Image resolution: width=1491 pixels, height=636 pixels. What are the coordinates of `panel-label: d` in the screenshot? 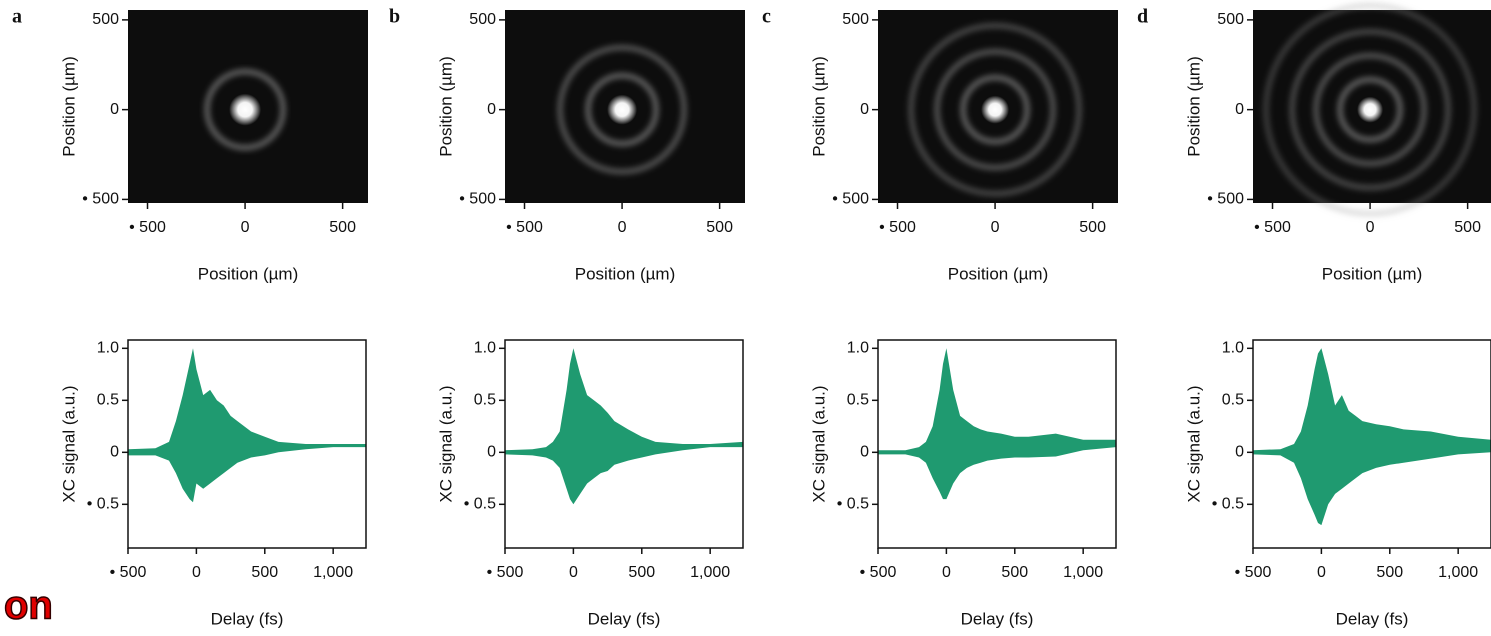 It's located at (1142, 17).